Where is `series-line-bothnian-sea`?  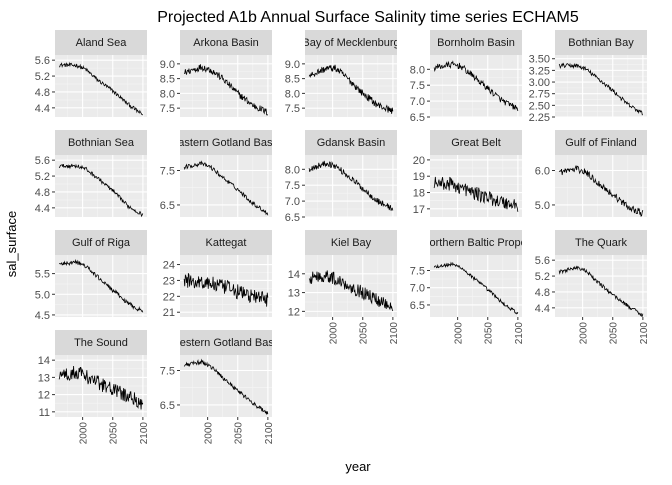 series-line-bothnian-sea is located at coordinates (101, 190).